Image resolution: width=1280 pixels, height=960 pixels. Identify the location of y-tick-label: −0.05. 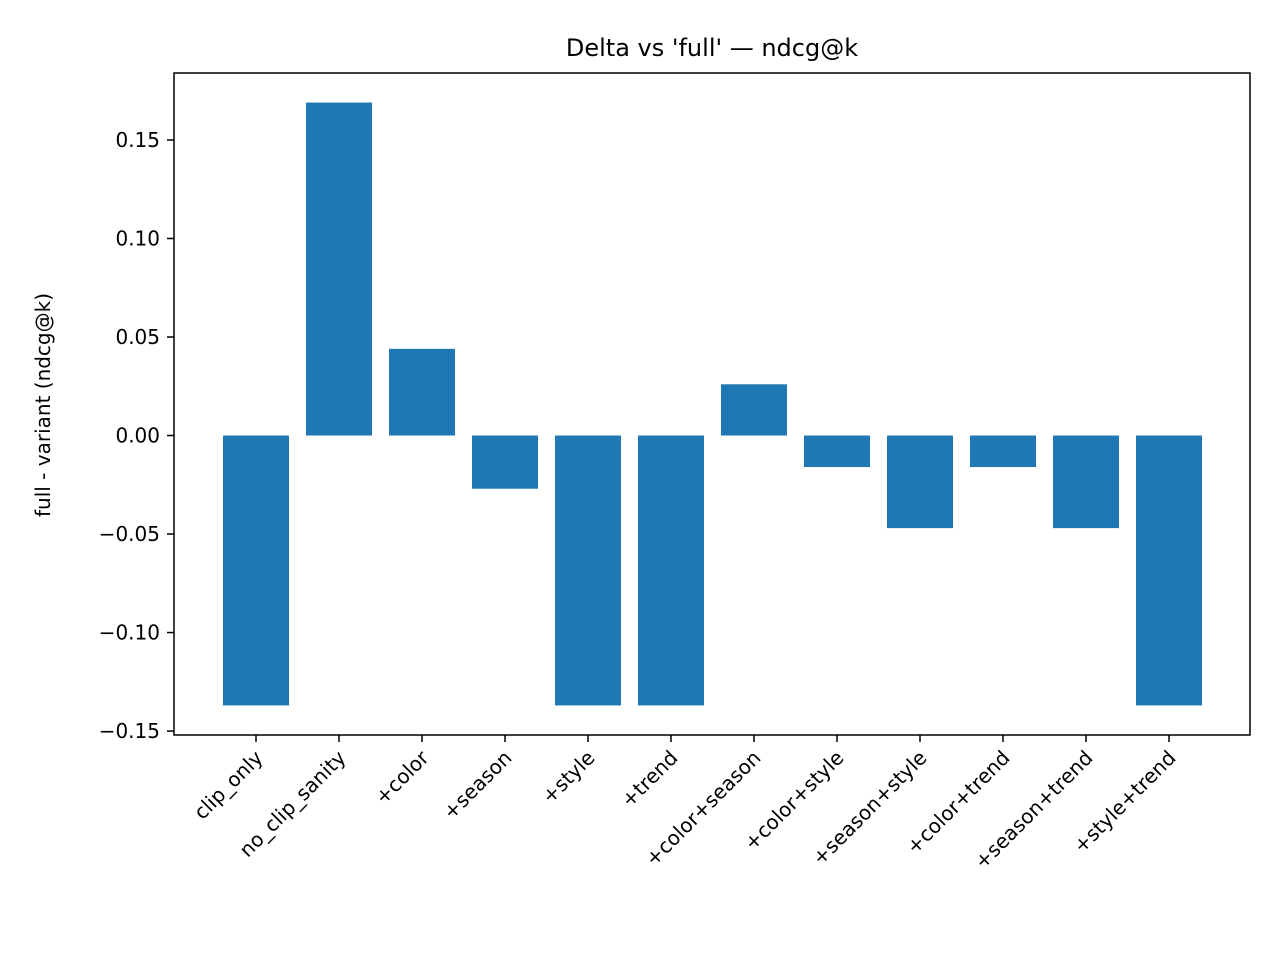
(129, 534).